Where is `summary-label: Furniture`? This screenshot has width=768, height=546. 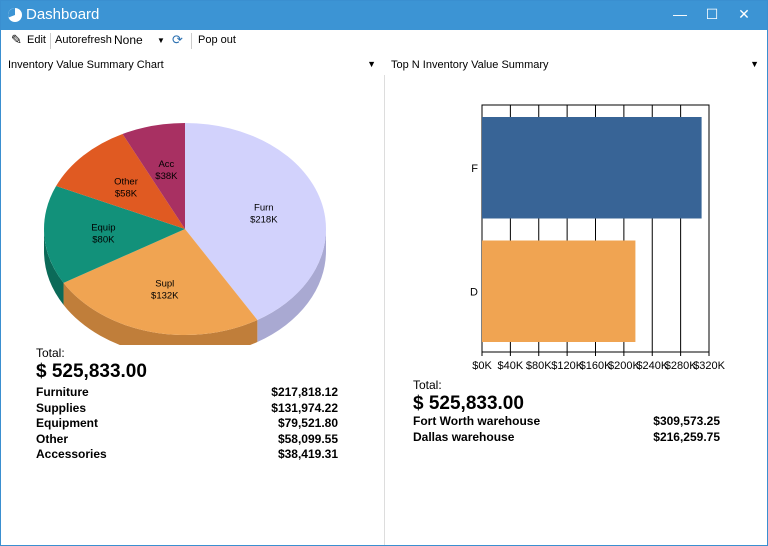 summary-label: Furniture is located at coordinates (62, 392).